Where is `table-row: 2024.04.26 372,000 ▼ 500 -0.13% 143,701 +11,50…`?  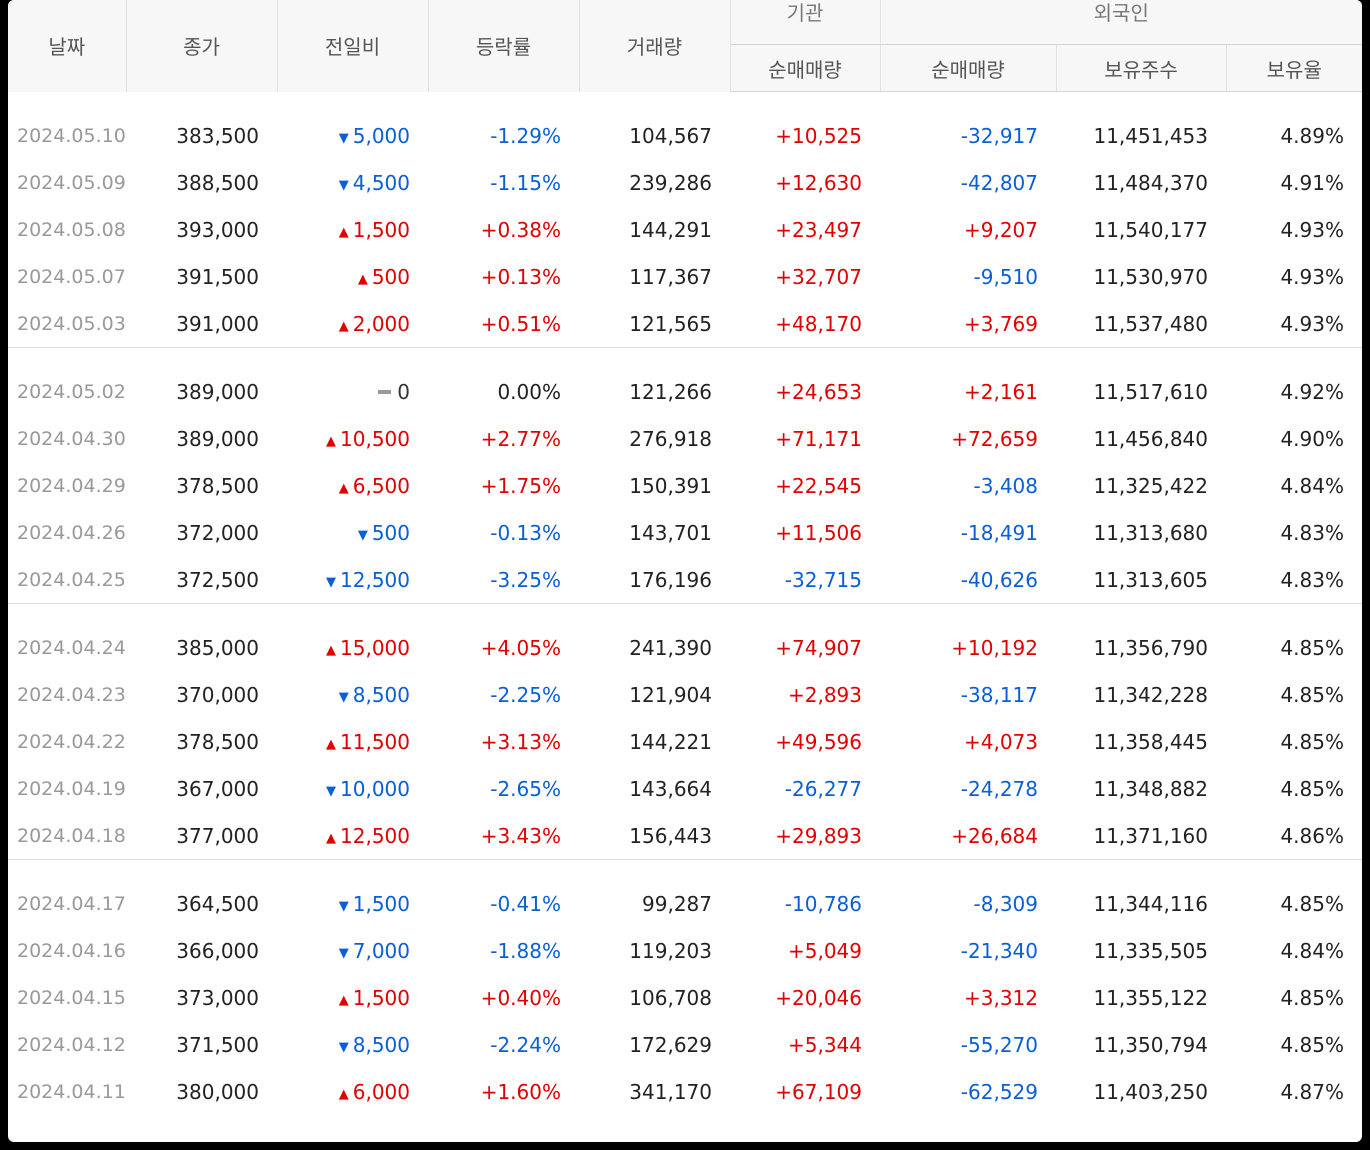 table-row: 2024.04.26 372,000 ▼ 500 -0.13% 143,701 +11,50… is located at coordinates (685, 532).